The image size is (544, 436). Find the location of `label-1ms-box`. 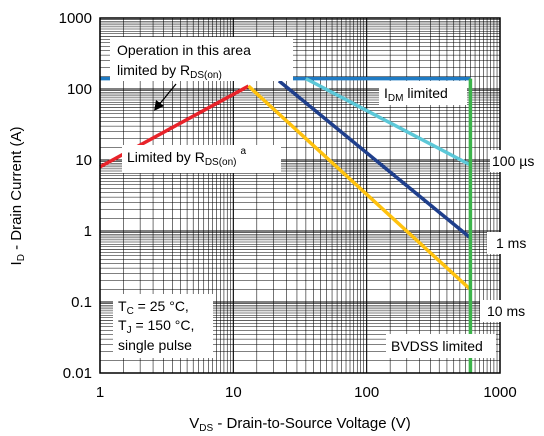

label-1ms-box is located at coordinates (512, 243).